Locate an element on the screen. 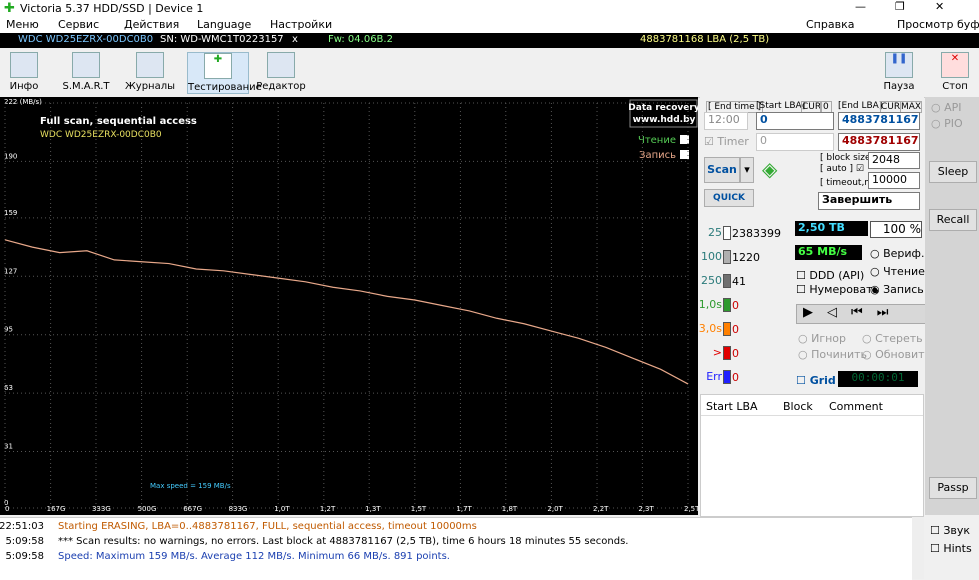  toolbar-button: Инфо is located at coordinates (27, 72).